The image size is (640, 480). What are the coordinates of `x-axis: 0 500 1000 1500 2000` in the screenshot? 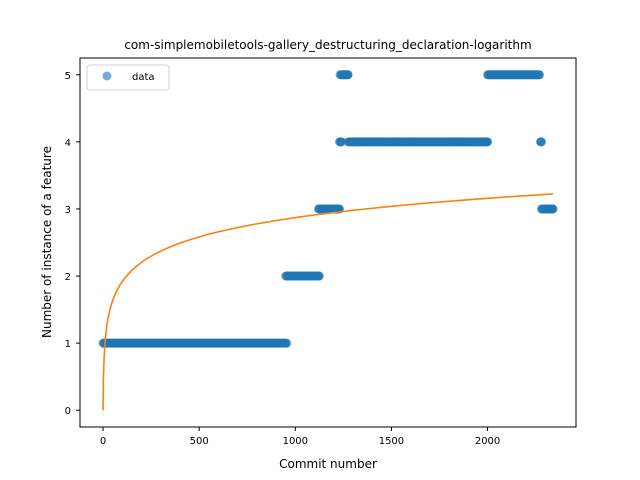 It's located at (300, 437).